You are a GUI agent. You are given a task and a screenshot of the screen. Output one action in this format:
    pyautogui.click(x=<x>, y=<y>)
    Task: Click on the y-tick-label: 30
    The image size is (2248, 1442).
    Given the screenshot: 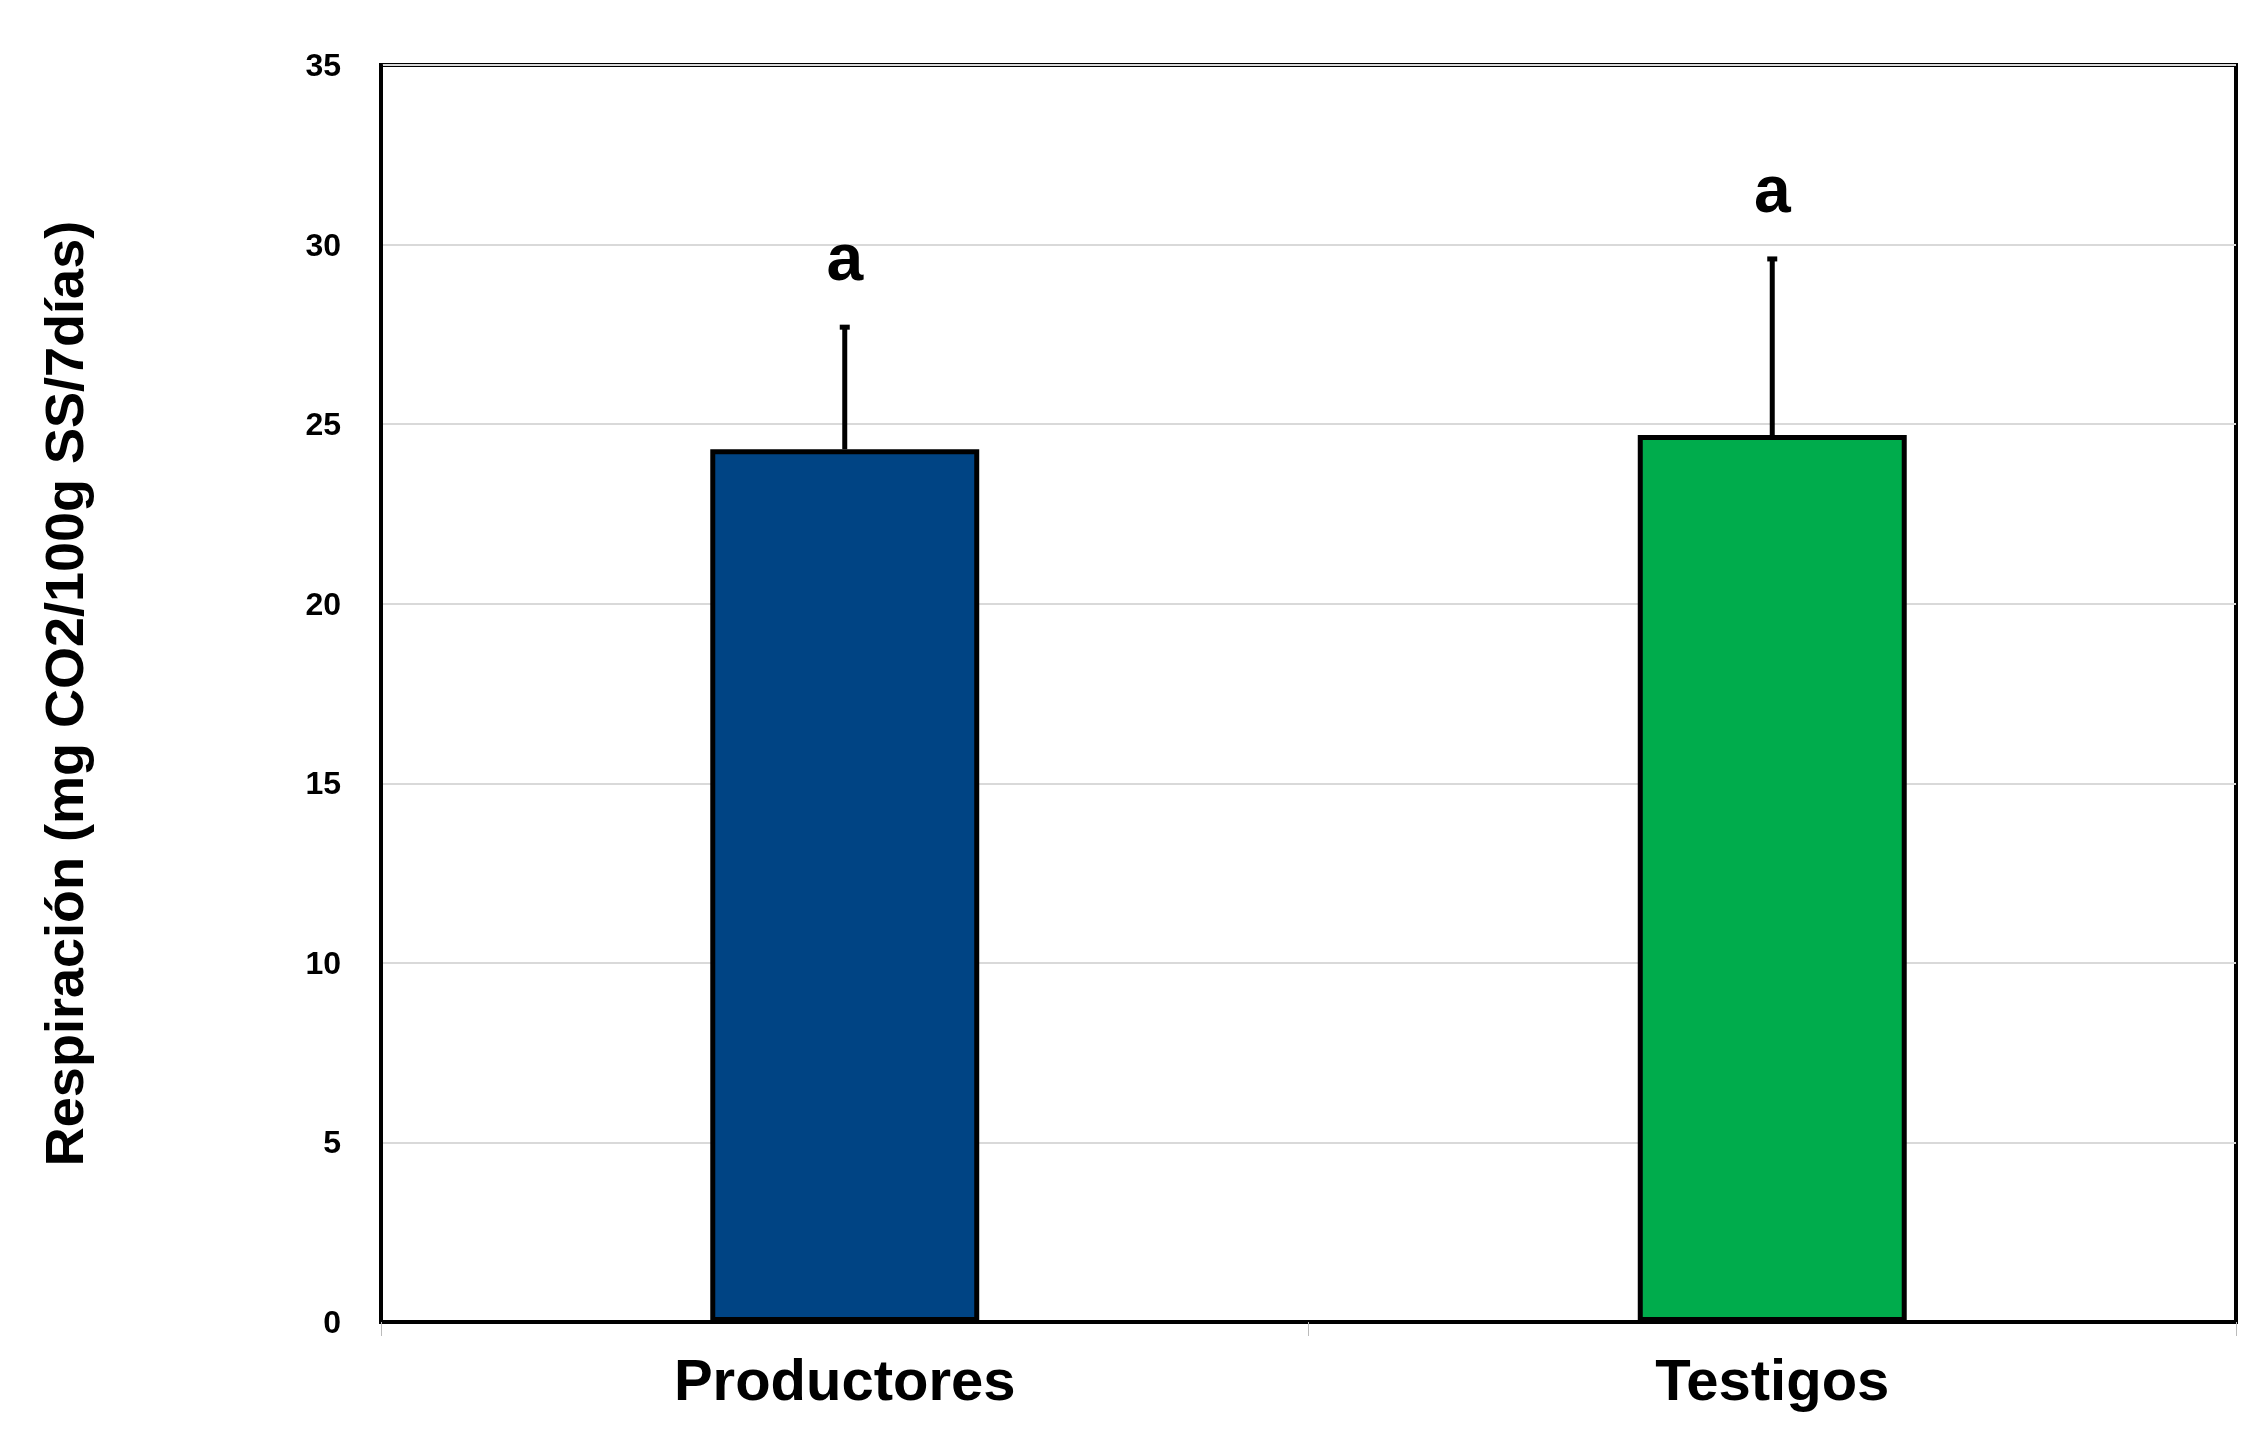 What is the action you would take?
    pyautogui.click(x=323, y=244)
    